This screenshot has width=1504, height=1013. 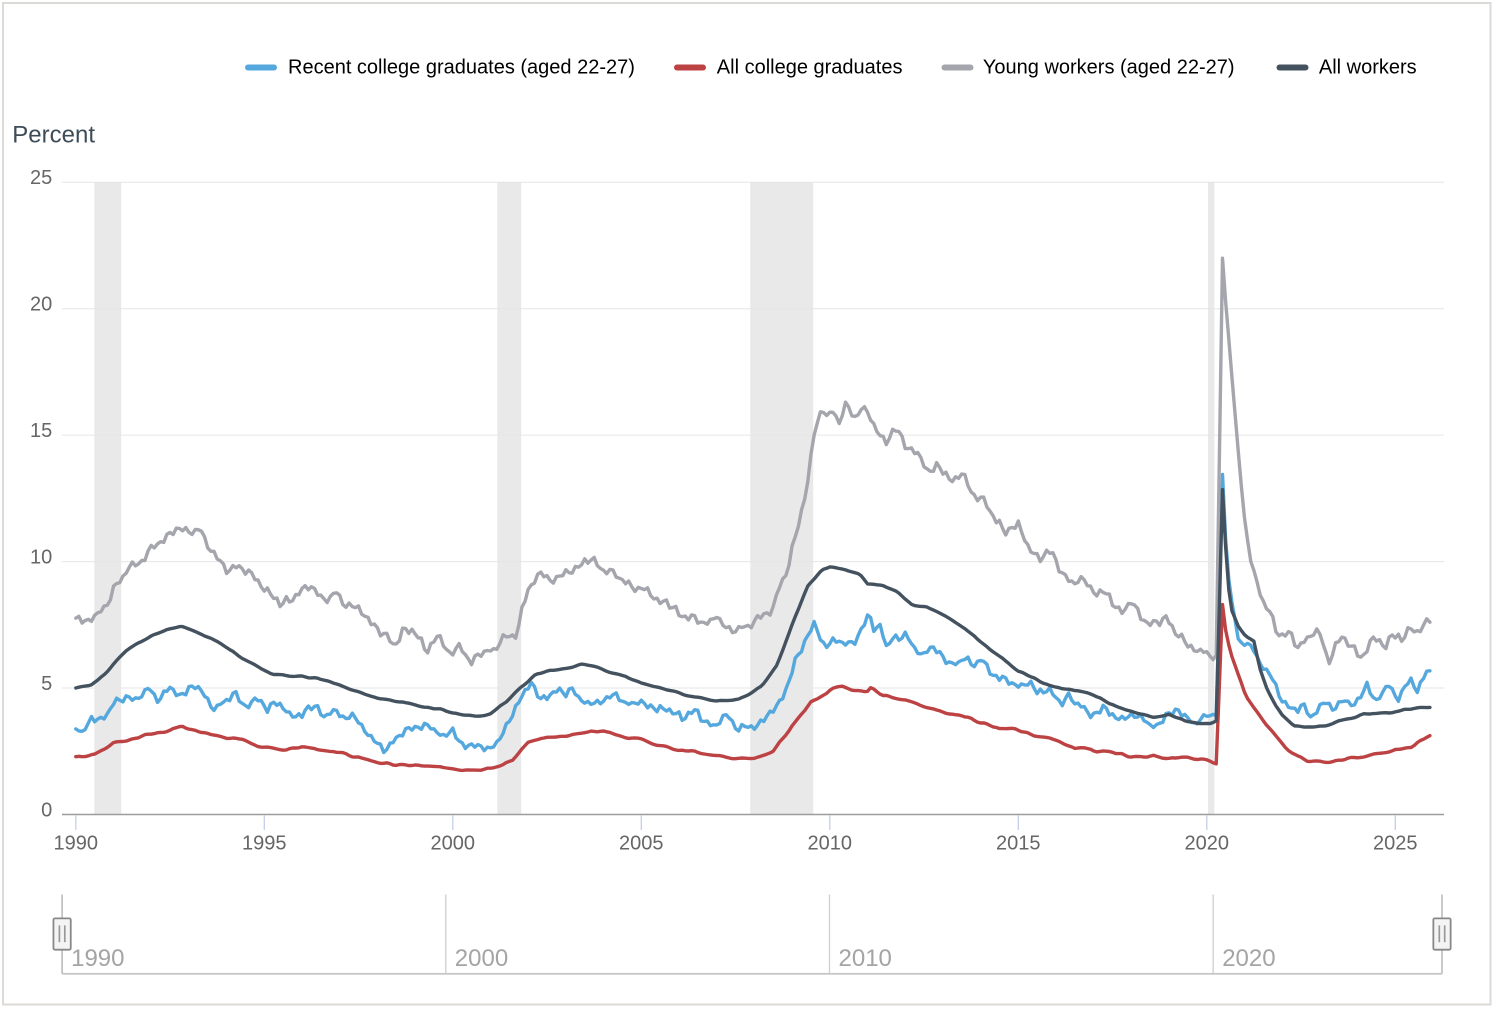 I want to click on svg-text: 1995, so click(x=264, y=844).